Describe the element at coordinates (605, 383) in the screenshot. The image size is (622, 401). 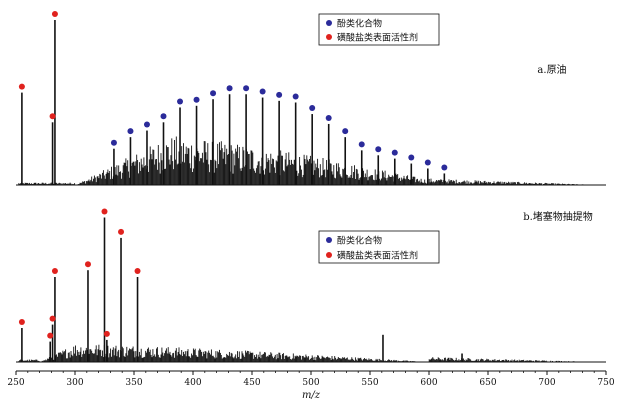
I see `x-tick-label-750: 750` at that location.